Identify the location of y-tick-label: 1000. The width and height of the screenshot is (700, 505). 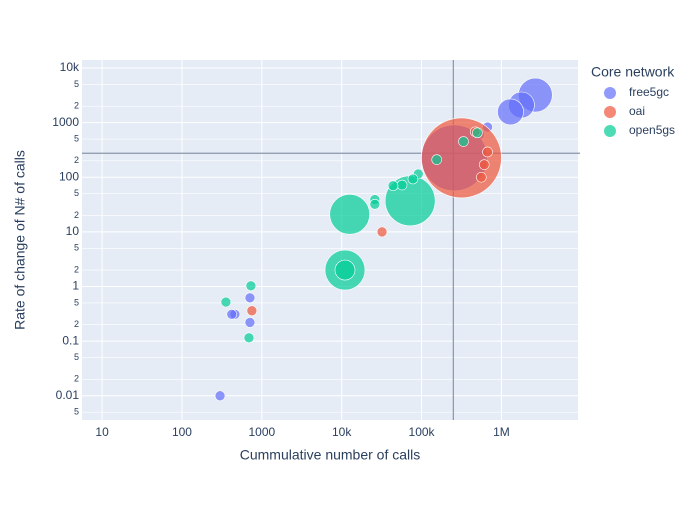
(65, 122).